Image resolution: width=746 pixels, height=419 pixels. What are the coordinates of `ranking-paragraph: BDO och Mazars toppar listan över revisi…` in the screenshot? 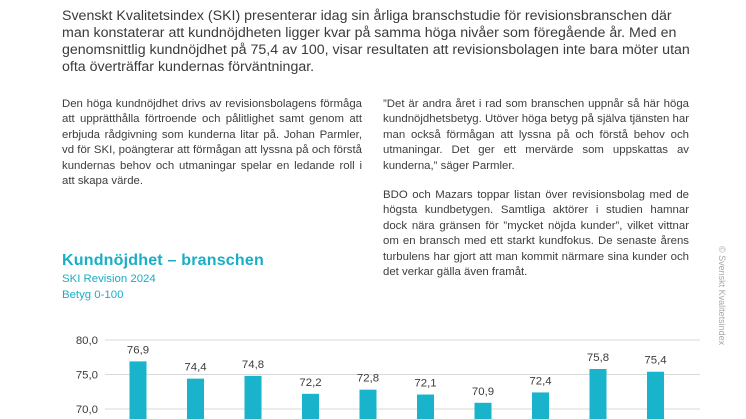 It's located at (536, 234).